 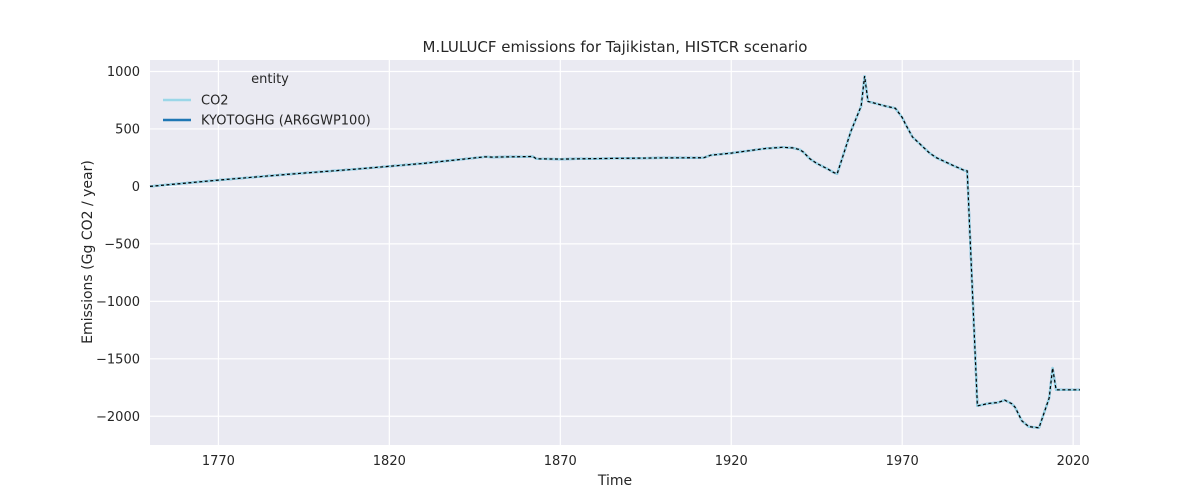 I want to click on y-tick-label: 0, so click(x=136, y=187).